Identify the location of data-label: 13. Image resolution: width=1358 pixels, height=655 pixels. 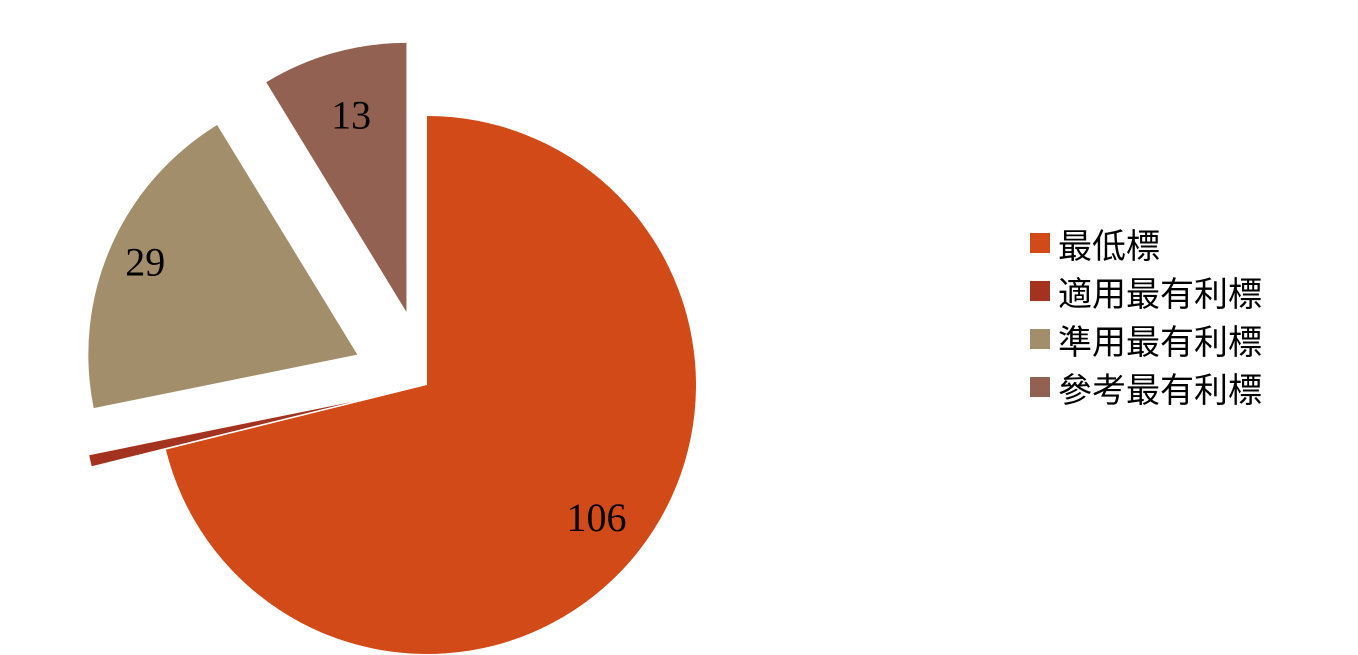
(351, 115).